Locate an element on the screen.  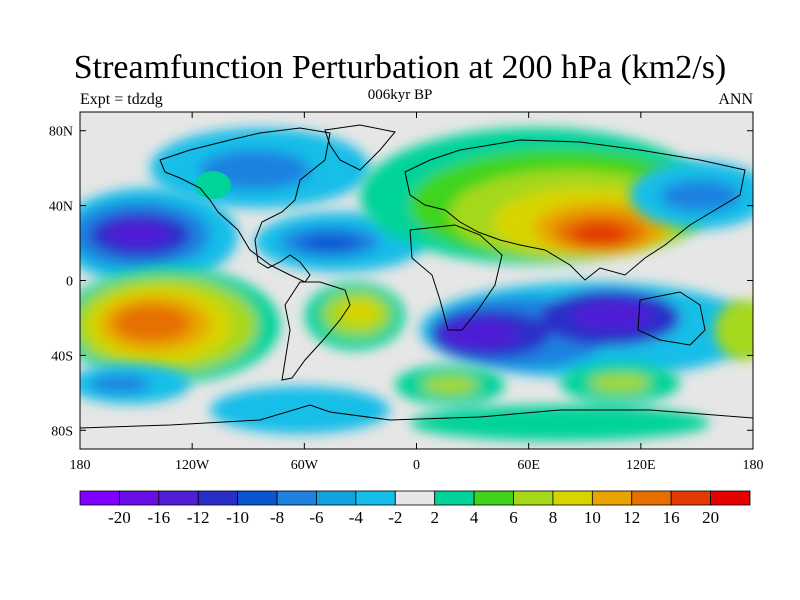
y-tick-label: 80N is located at coordinates (61, 132).